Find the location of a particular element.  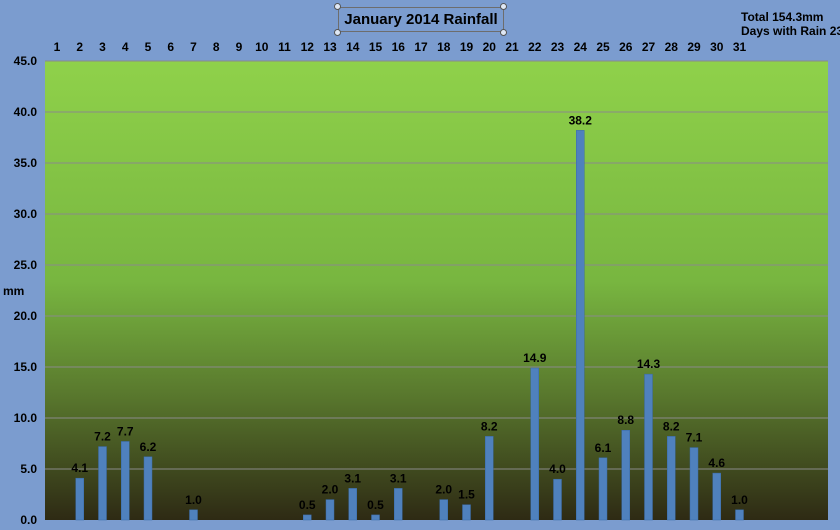

rain-summary: Total 154.3mm Days with Rain 23 is located at coordinates (790, 24).